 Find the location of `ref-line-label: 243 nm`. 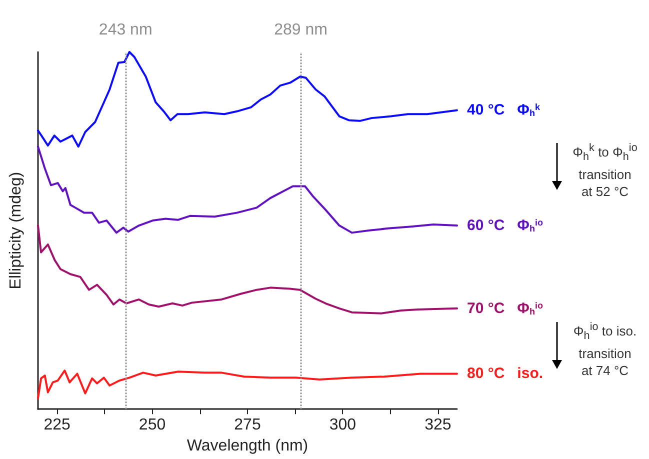

ref-line-label: 243 nm is located at coordinates (125, 30).